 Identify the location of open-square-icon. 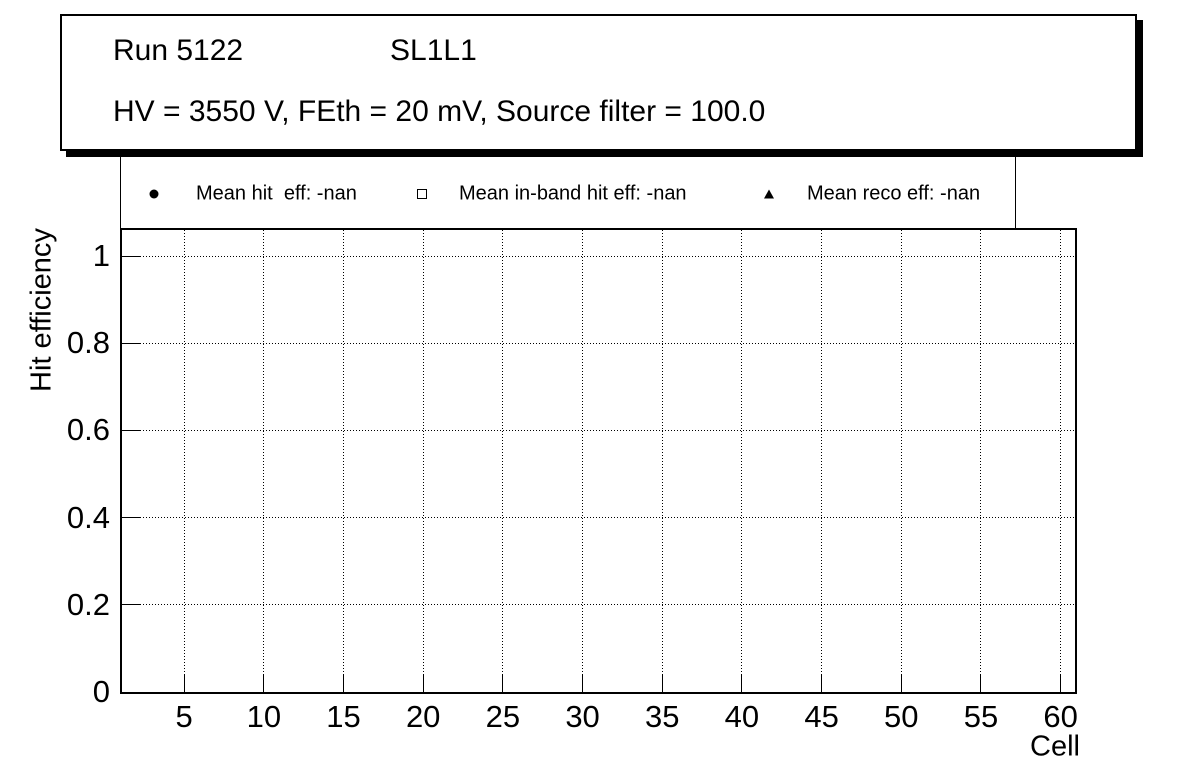
(422, 194).